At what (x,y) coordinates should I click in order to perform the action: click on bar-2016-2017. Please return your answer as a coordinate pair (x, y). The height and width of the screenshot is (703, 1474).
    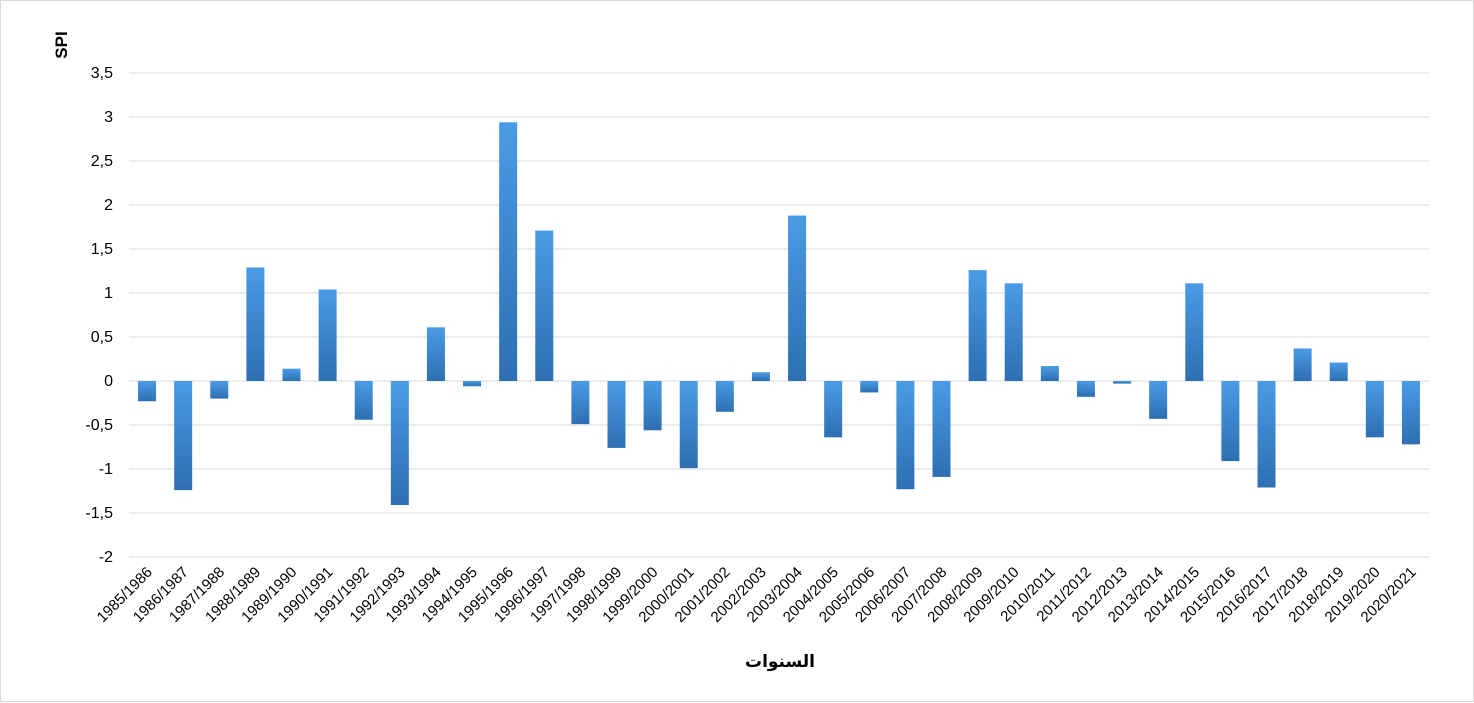
    Looking at the image, I should click on (1266, 434).